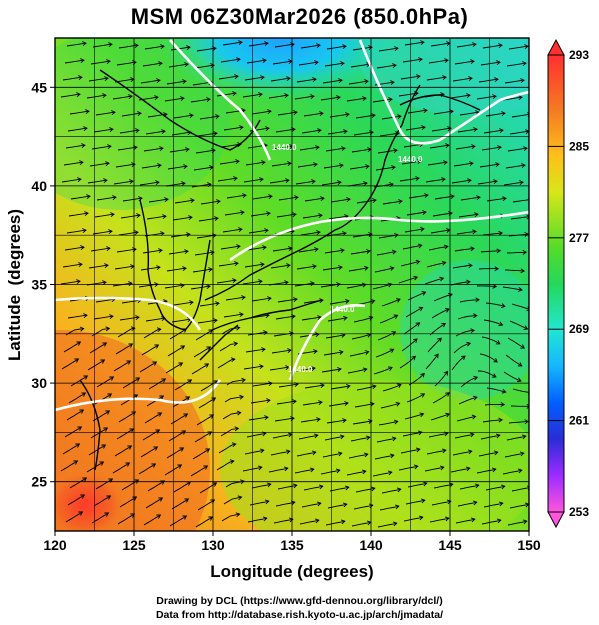 The width and height of the screenshot is (599, 625). What do you see at coordinates (39, 87) in the screenshot?
I see `y-tick-label: 45` at bounding box center [39, 87].